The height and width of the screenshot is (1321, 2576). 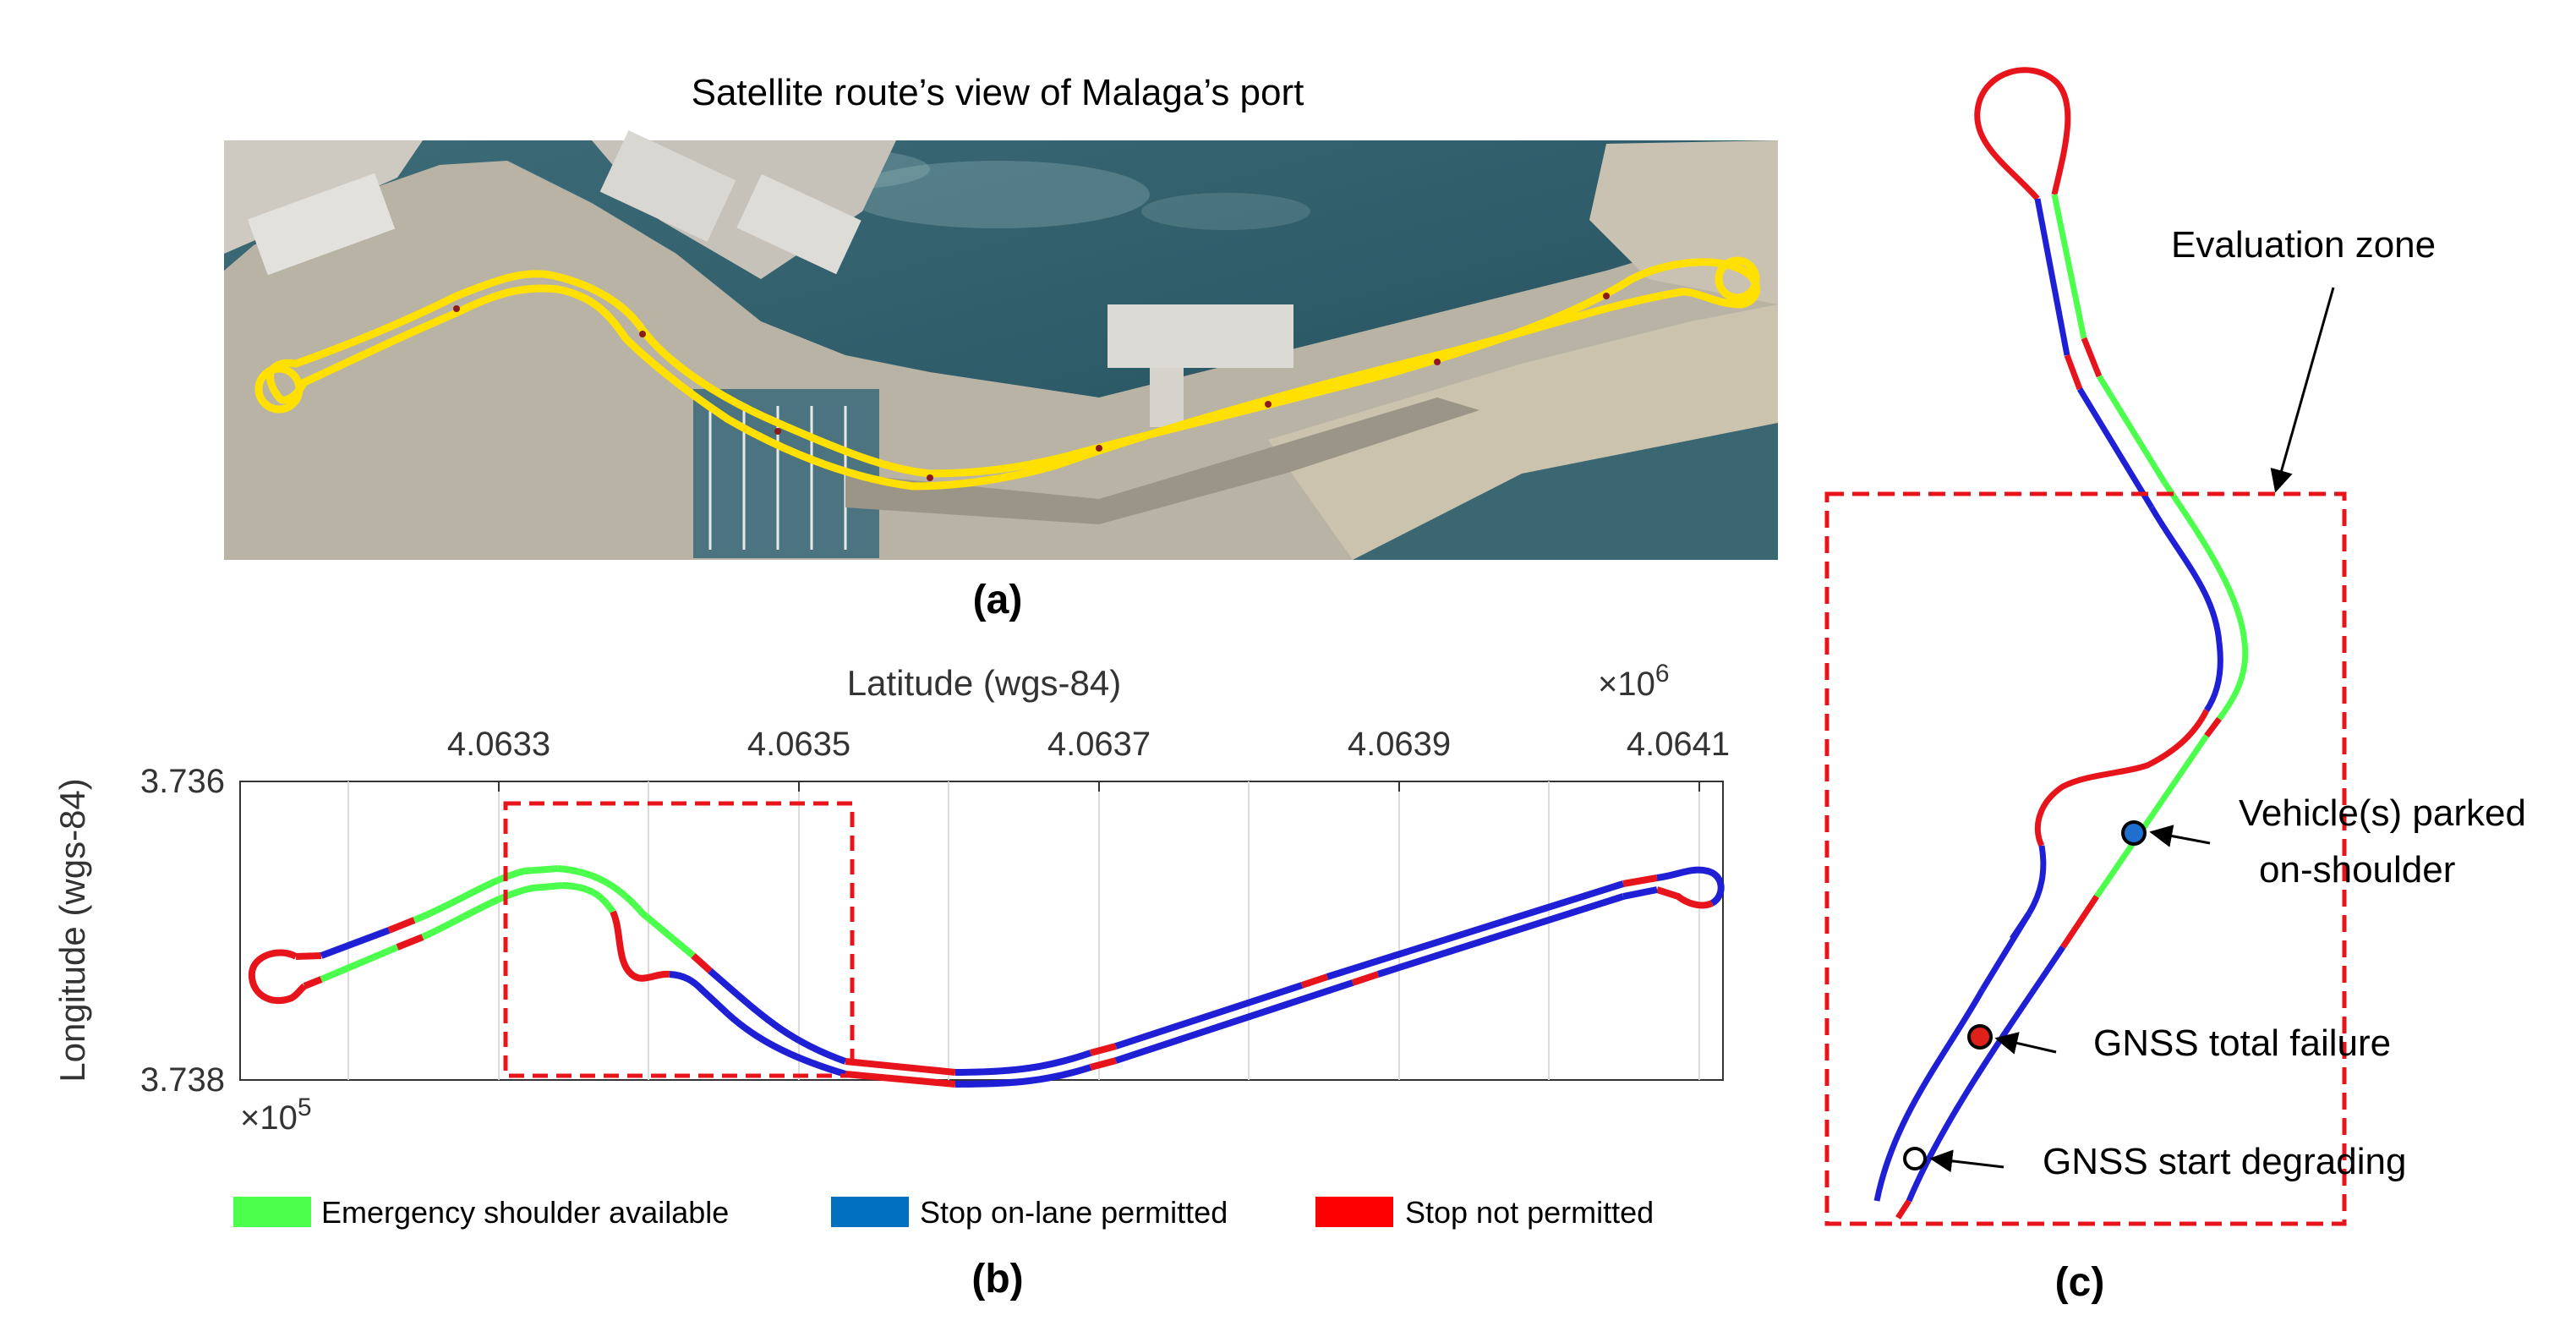 I want to click on y-tick-label: 3.736, so click(x=182, y=781).